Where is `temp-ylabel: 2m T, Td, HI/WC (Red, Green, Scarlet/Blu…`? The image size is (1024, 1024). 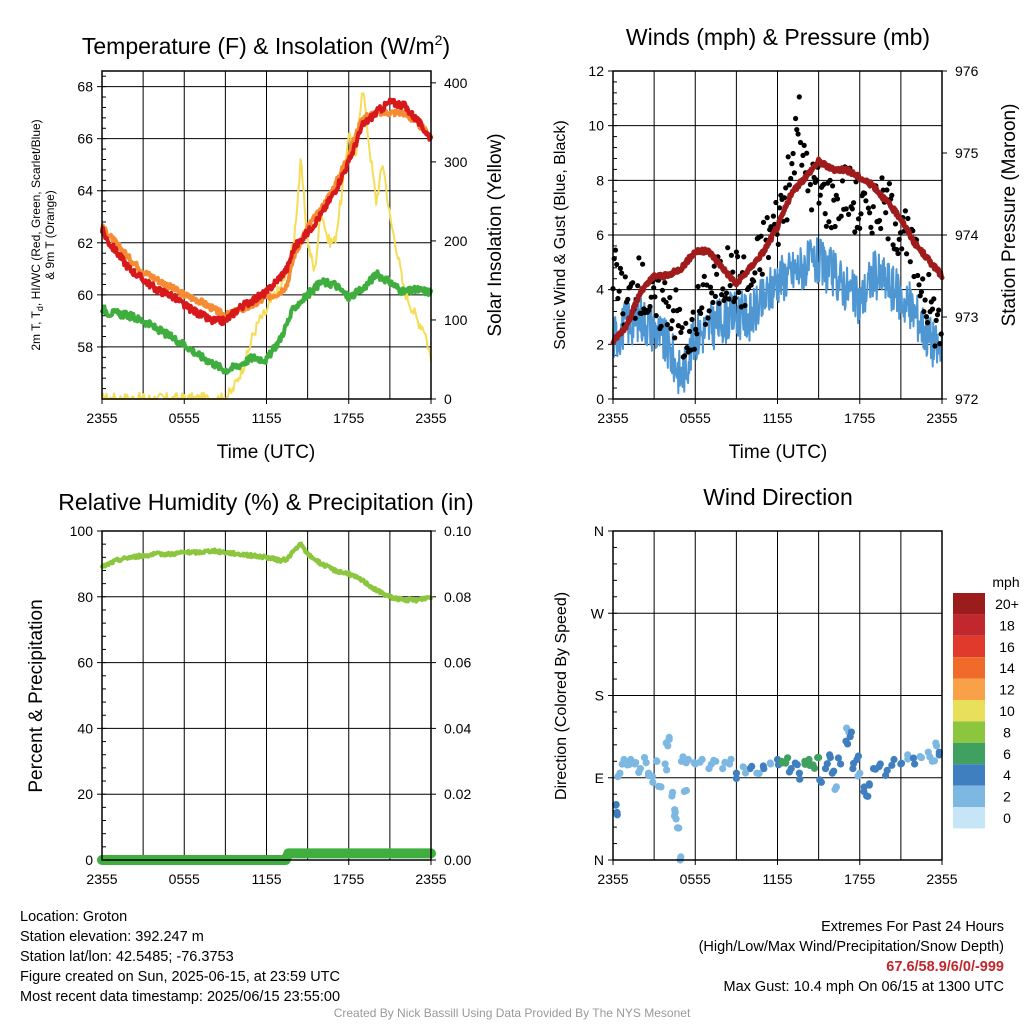 temp-ylabel: 2m T, Td, HI/WC (Red, Green, Scarlet/Blu… is located at coordinates (37, 234).